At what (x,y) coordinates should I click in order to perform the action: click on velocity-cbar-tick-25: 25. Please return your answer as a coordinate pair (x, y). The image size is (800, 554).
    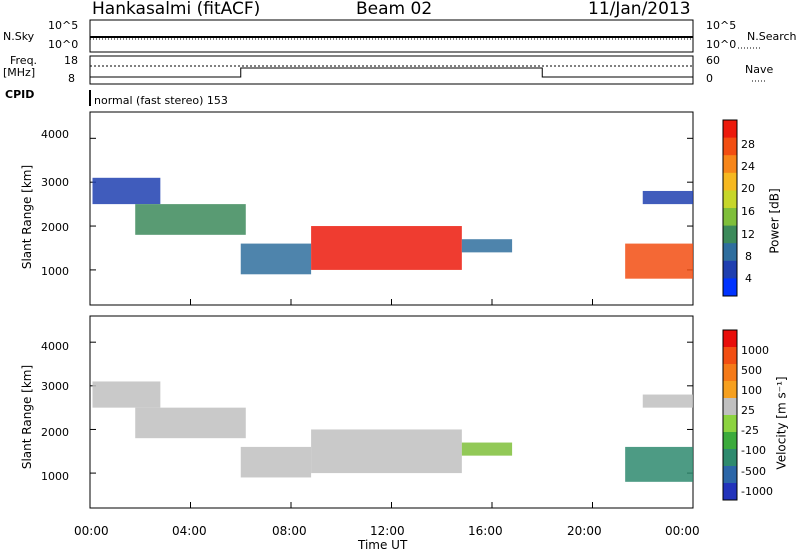
    Looking at the image, I should click on (748, 410).